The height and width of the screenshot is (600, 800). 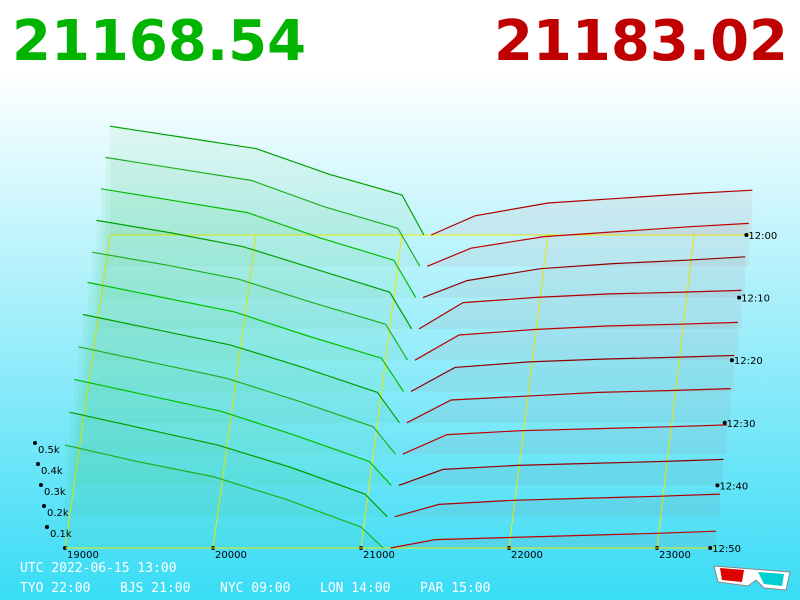 I want to click on time-tick-label: 12:30, so click(x=741, y=424).